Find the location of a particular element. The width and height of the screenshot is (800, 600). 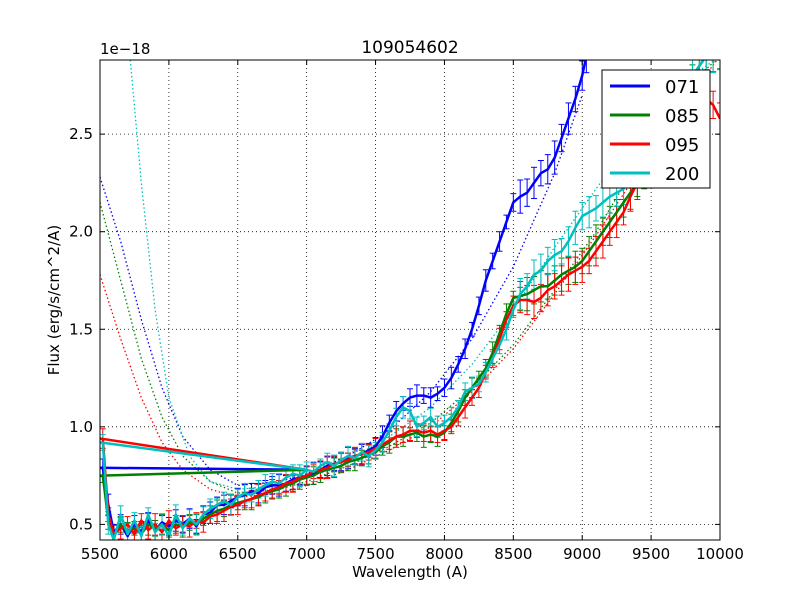

y-tick-label: 2.5 is located at coordinates (81, 134).